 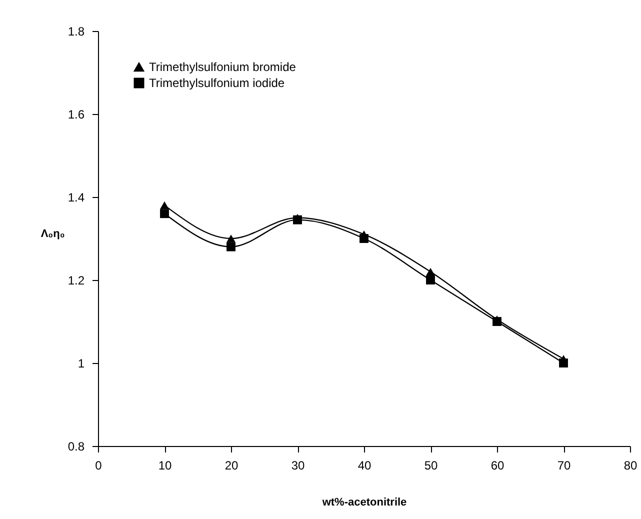 What do you see at coordinates (298, 465) in the screenshot?
I see `x-tick-label: 30` at bounding box center [298, 465].